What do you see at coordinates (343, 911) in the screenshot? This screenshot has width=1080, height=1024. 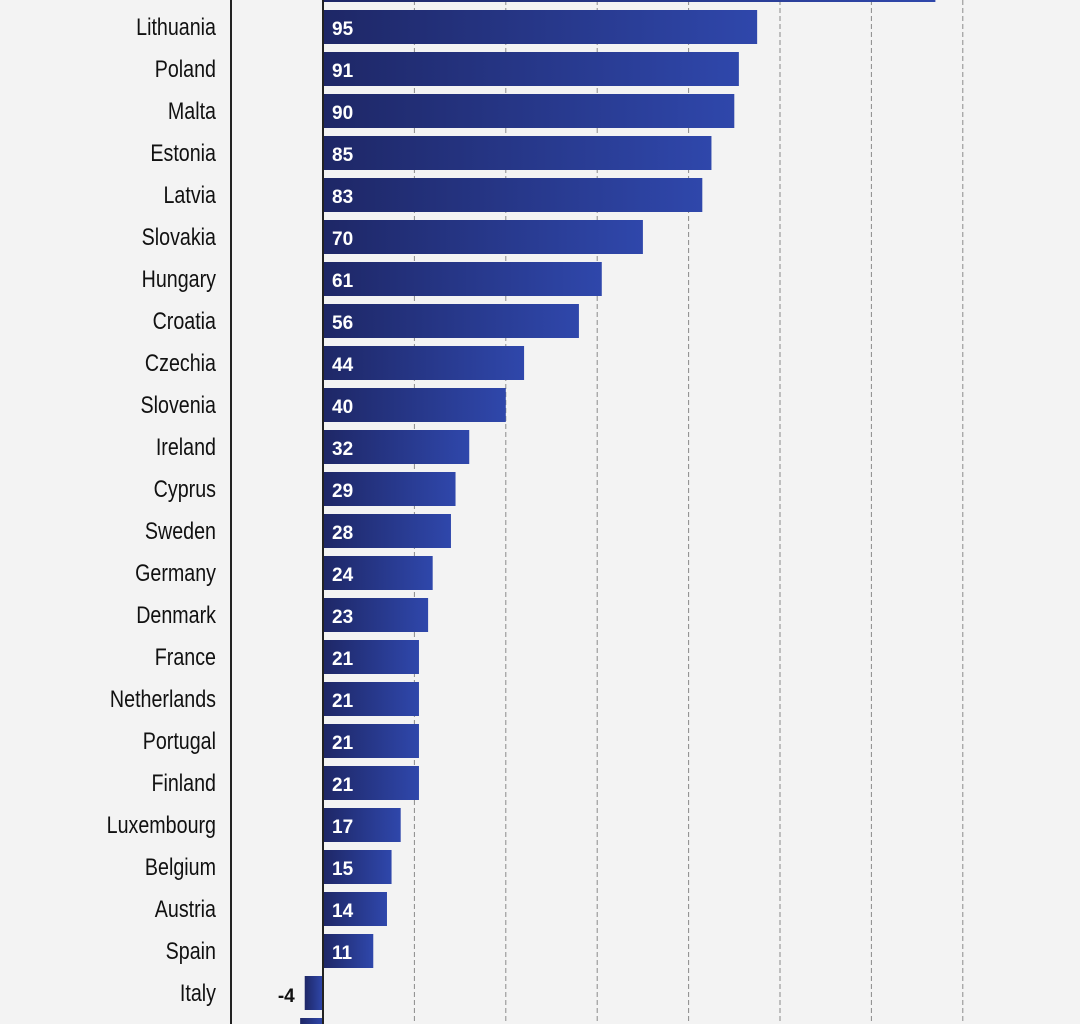 I see `value-label: 14` at bounding box center [343, 911].